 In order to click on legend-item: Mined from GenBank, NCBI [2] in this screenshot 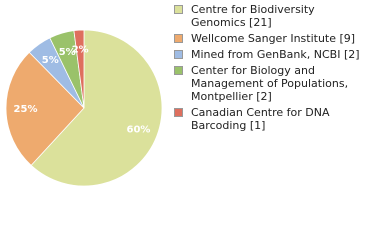, I will do `click(274, 54)`.